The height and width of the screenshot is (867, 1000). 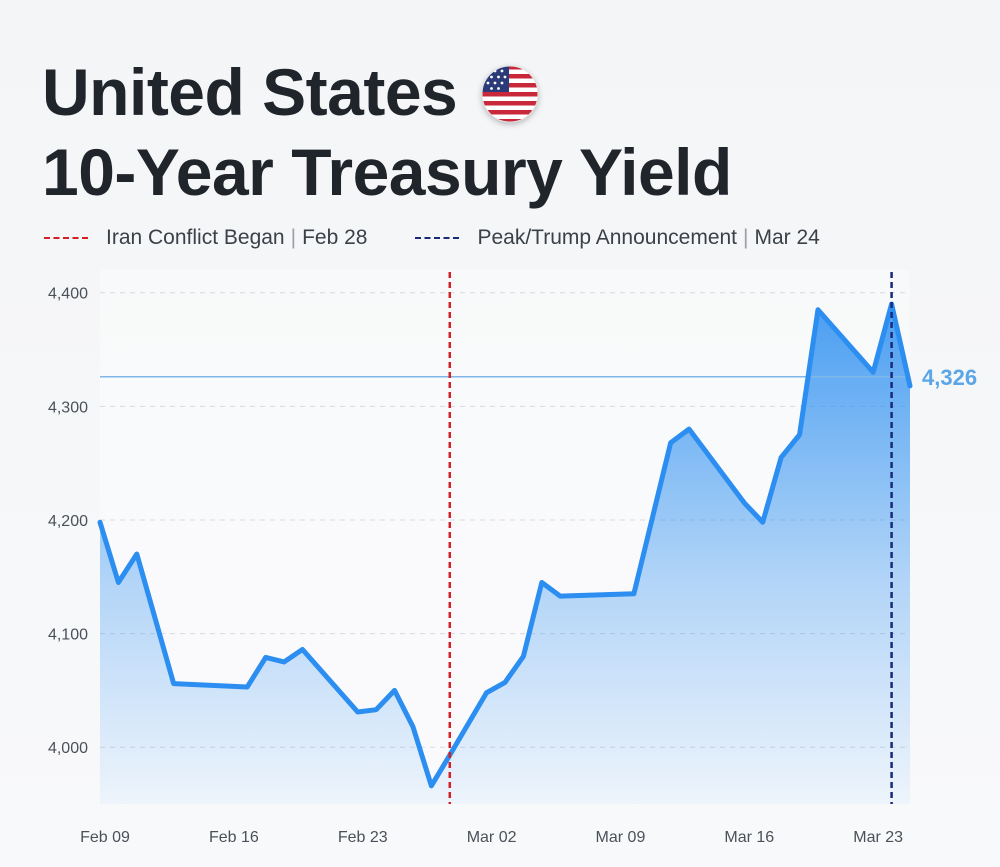 What do you see at coordinates (234, 837) in the screenshot?
I see `x-tick-label: Feb 16` at bounding box center [234, 837].